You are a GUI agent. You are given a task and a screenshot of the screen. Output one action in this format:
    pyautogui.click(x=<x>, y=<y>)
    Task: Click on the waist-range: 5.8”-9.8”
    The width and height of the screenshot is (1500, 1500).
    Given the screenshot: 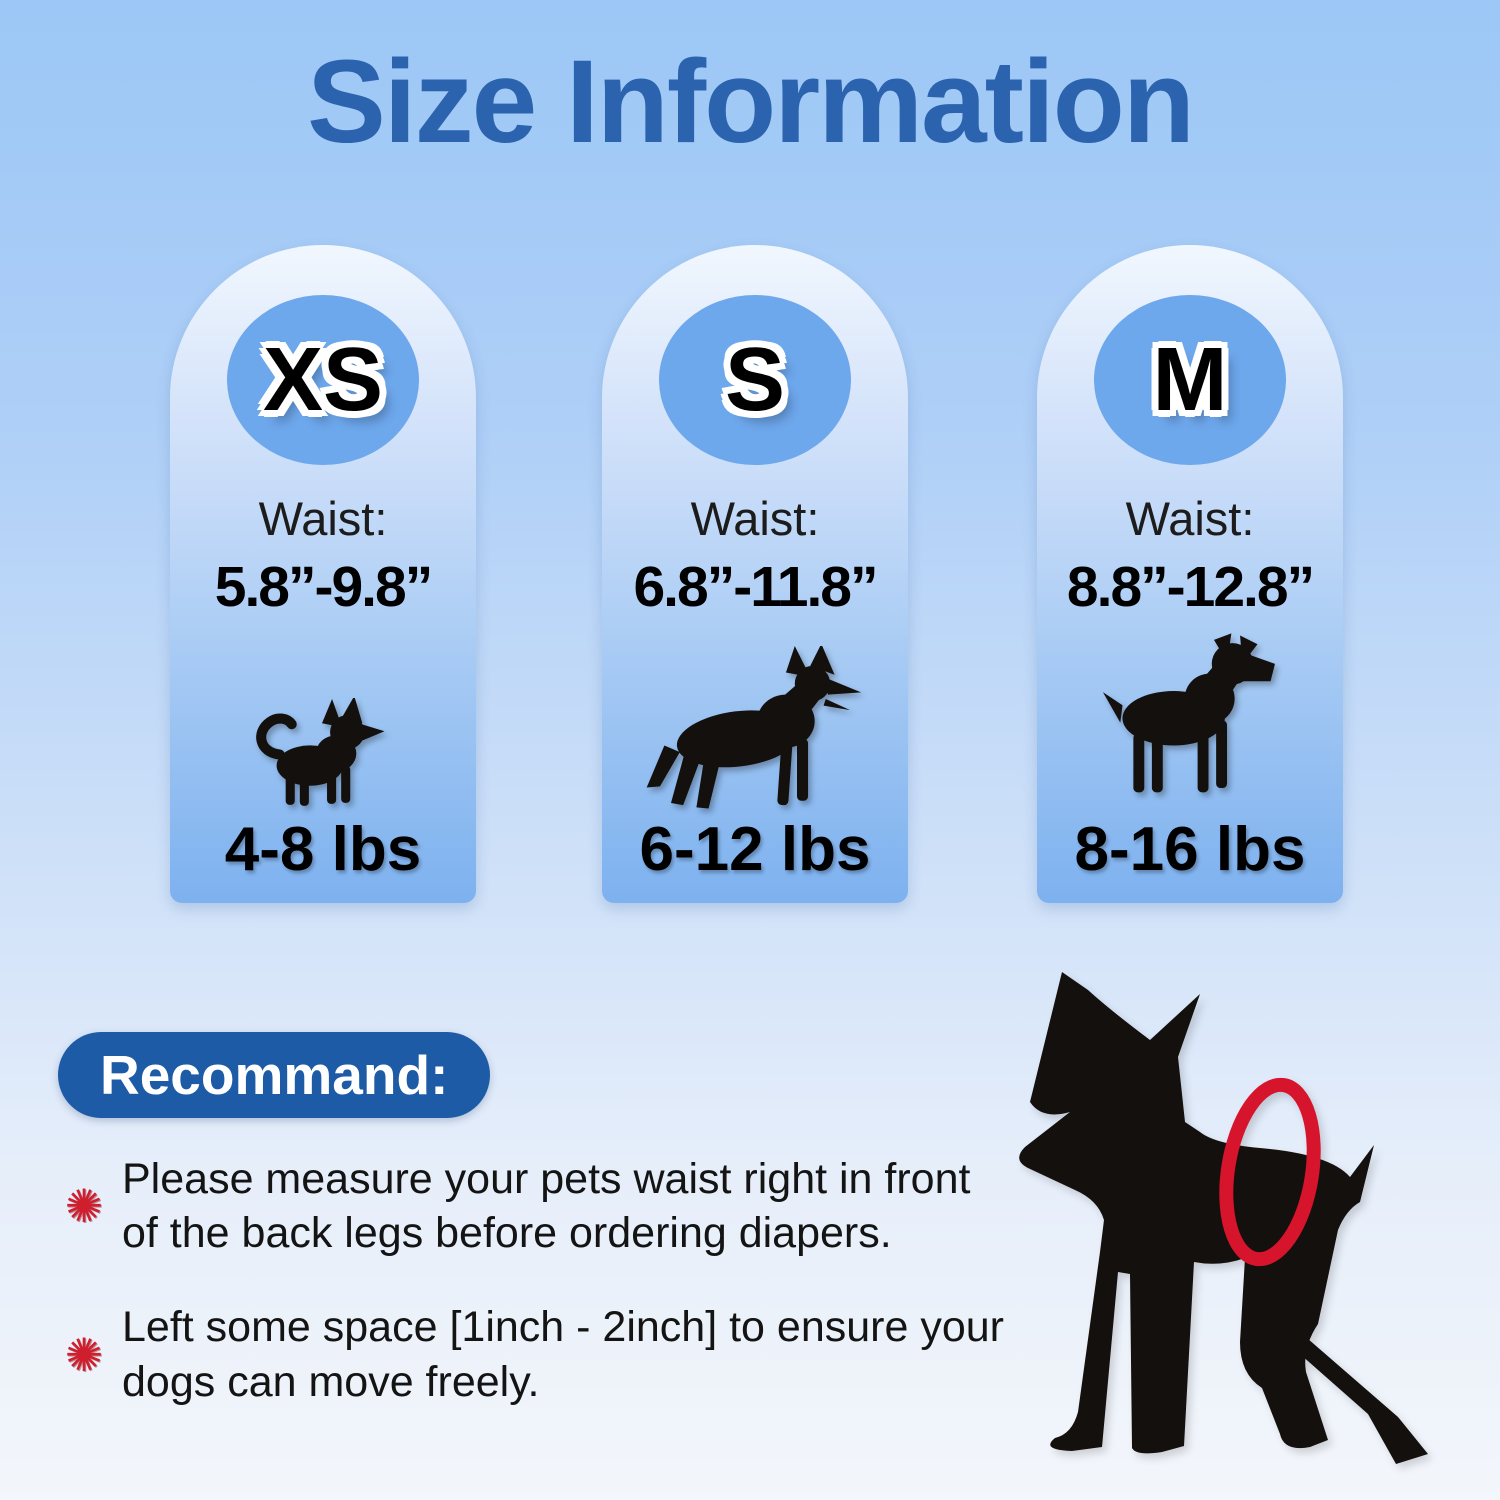 What is the action you would take?
    pyautogui.click(x=323, y=587)
    